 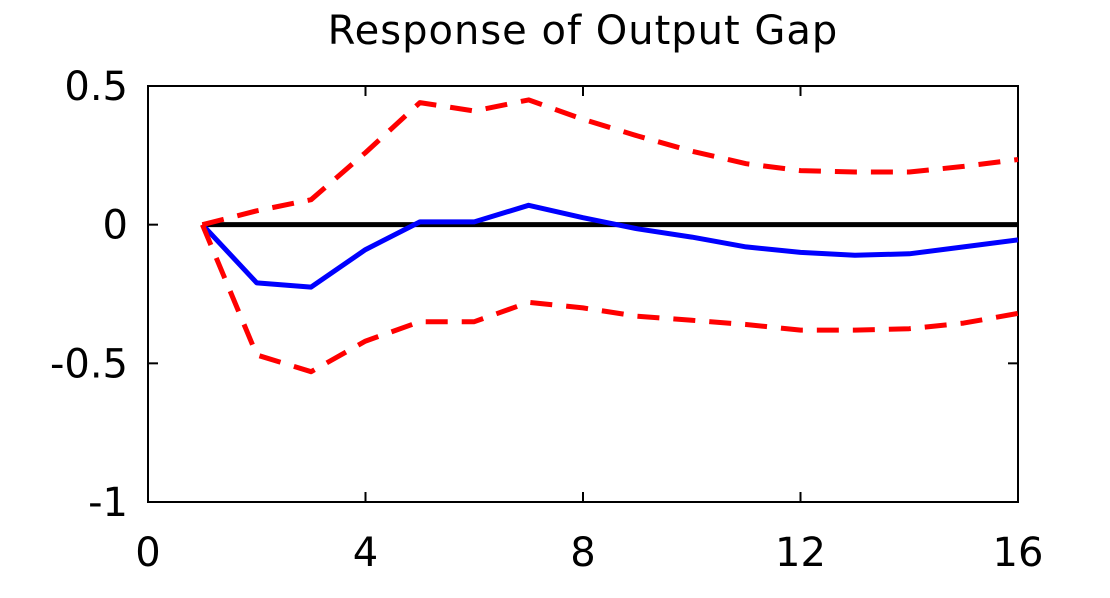 I want to click on chart-title: Response of Output Gap, so click(x=583, y=31).